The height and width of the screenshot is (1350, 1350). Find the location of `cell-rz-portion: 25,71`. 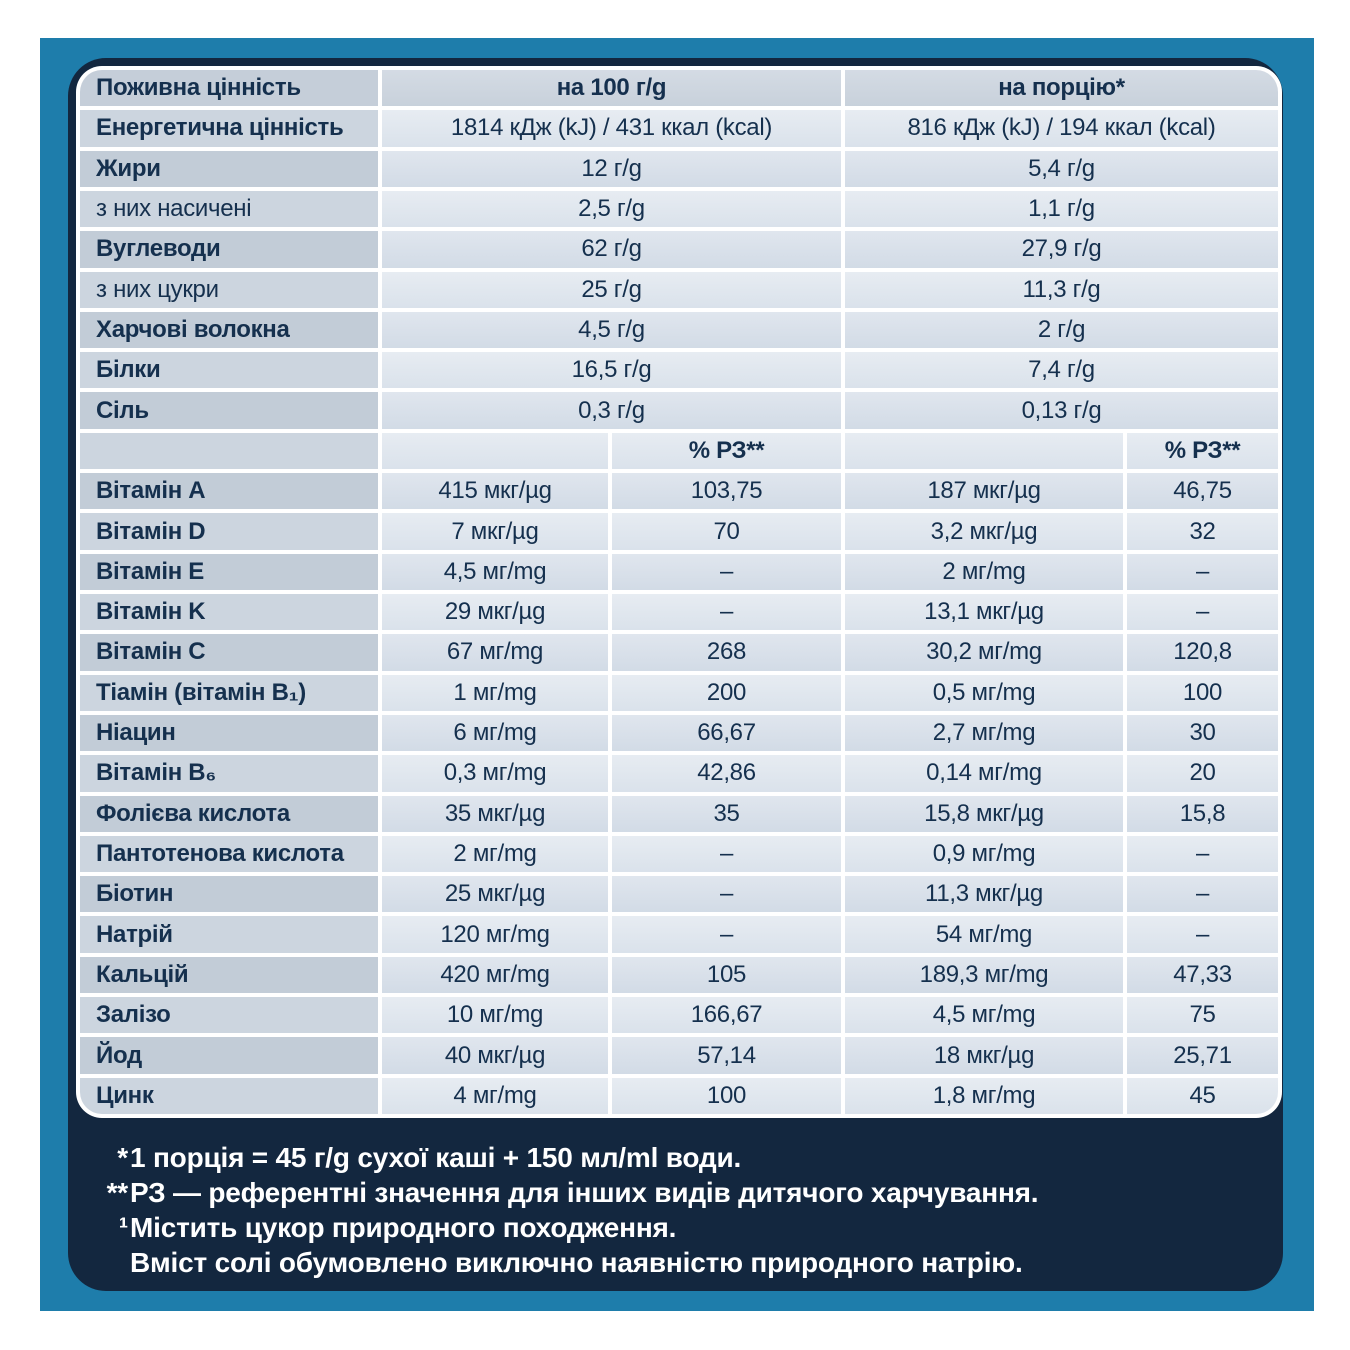

cell-rz-portion: 25,71 is located at coordinates (1202, 1055).